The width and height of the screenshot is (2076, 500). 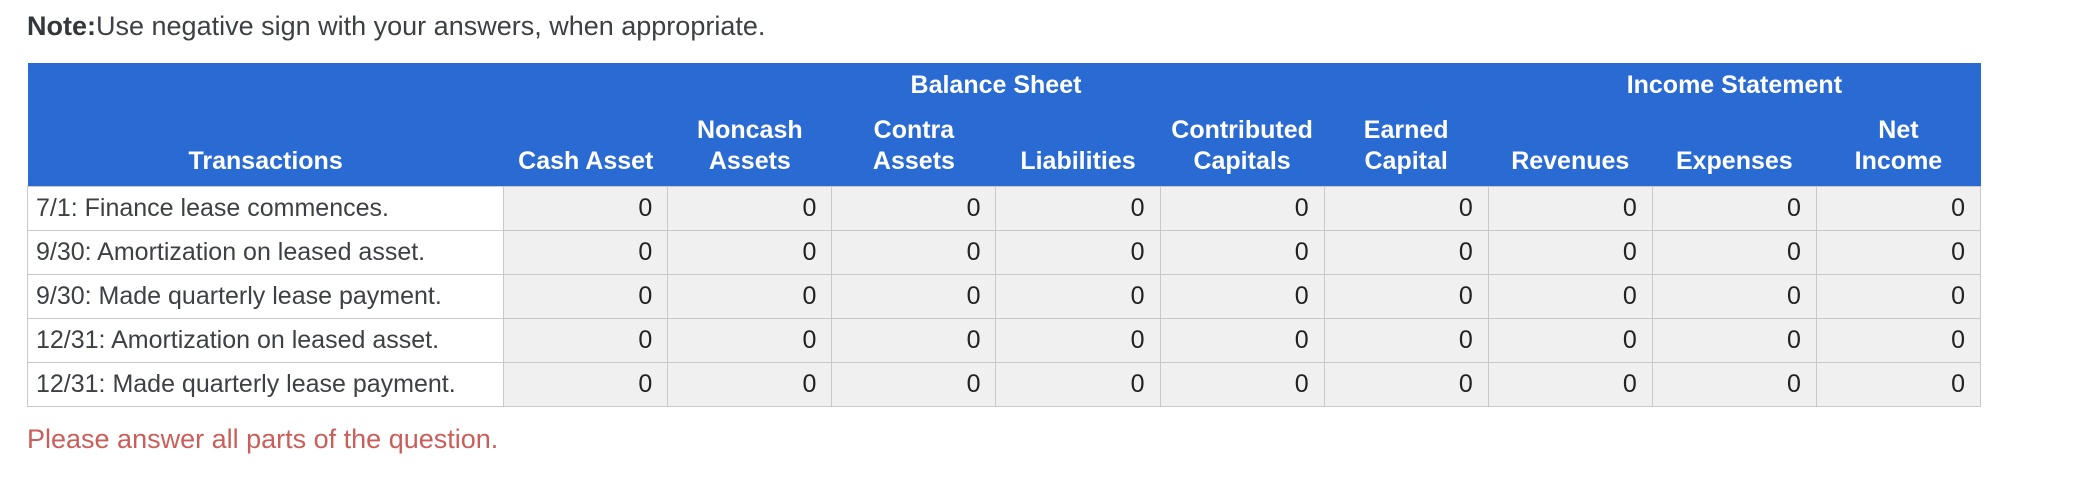 I want to click on column-header-earned-capital: Earned Capital, so click(x=1406, y=145).